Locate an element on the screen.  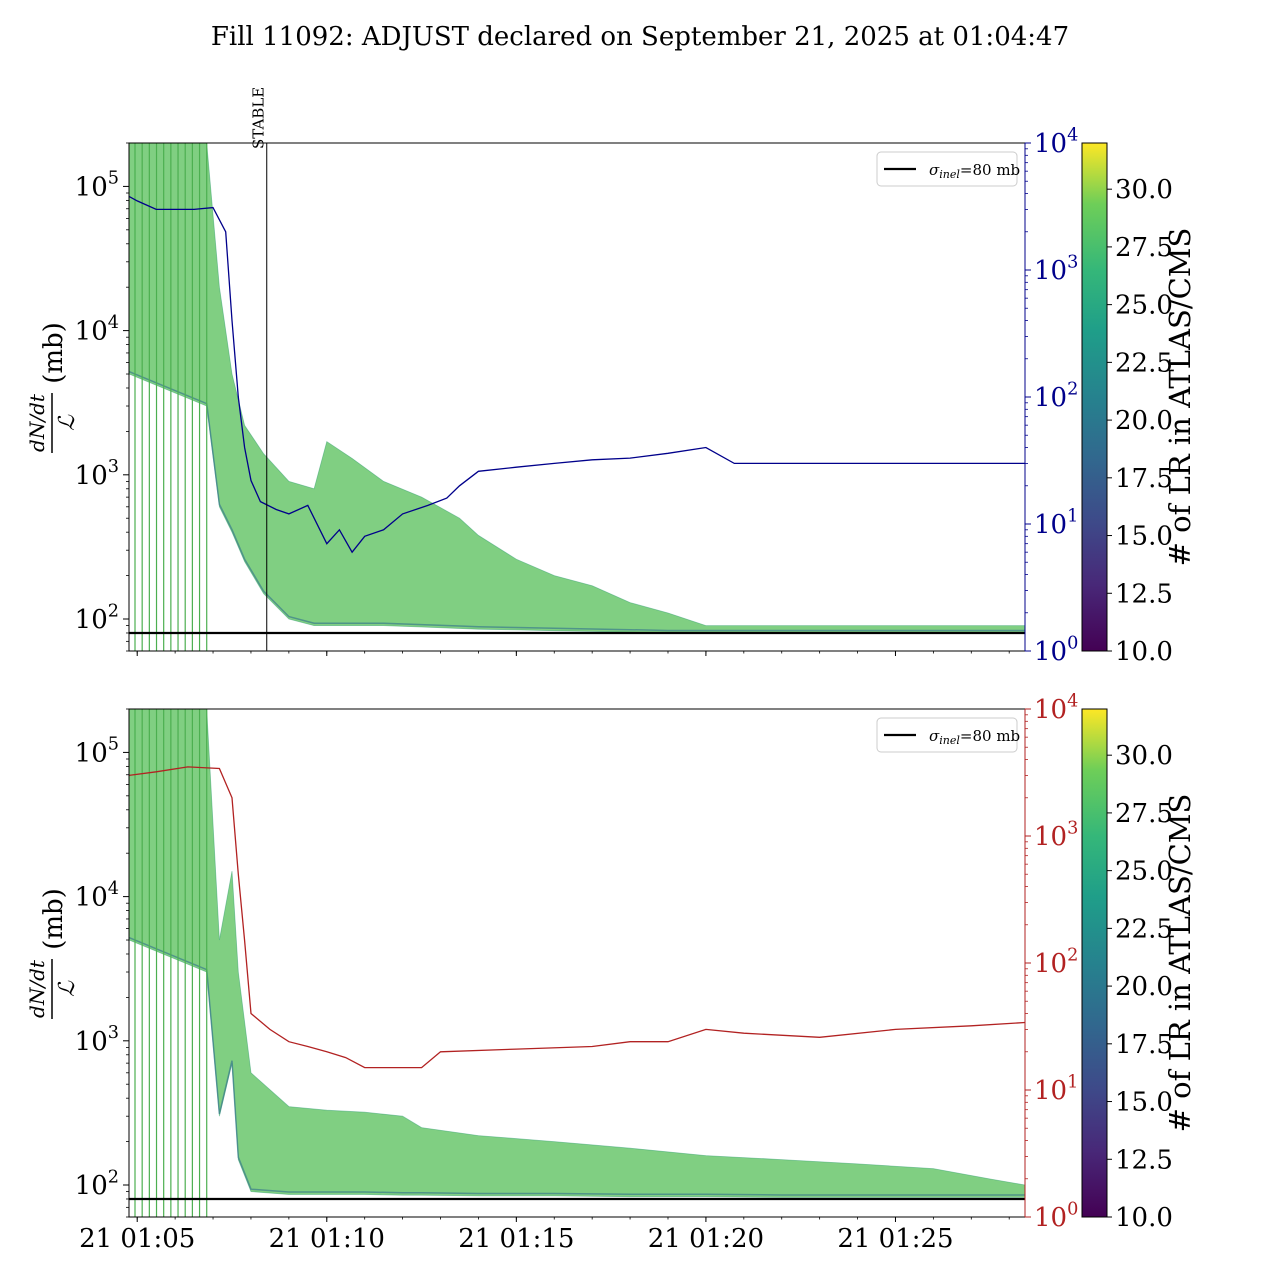
top-legend: σinel=80 mb is located at coordinates (948, 169).